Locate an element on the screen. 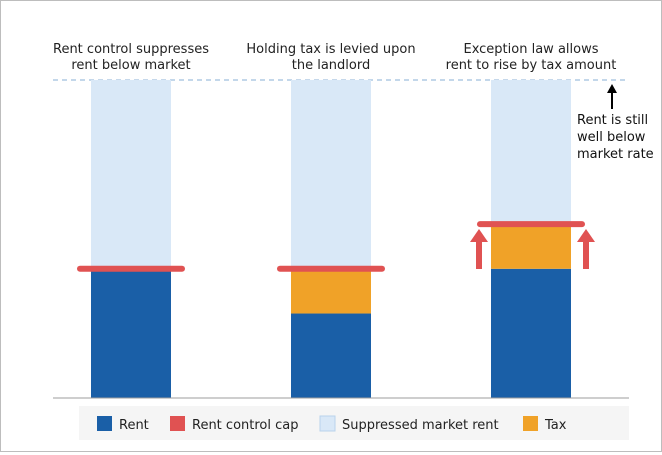 The image size is (662, 455). column-title-line: rent below market is located at coordinates (130, 65).